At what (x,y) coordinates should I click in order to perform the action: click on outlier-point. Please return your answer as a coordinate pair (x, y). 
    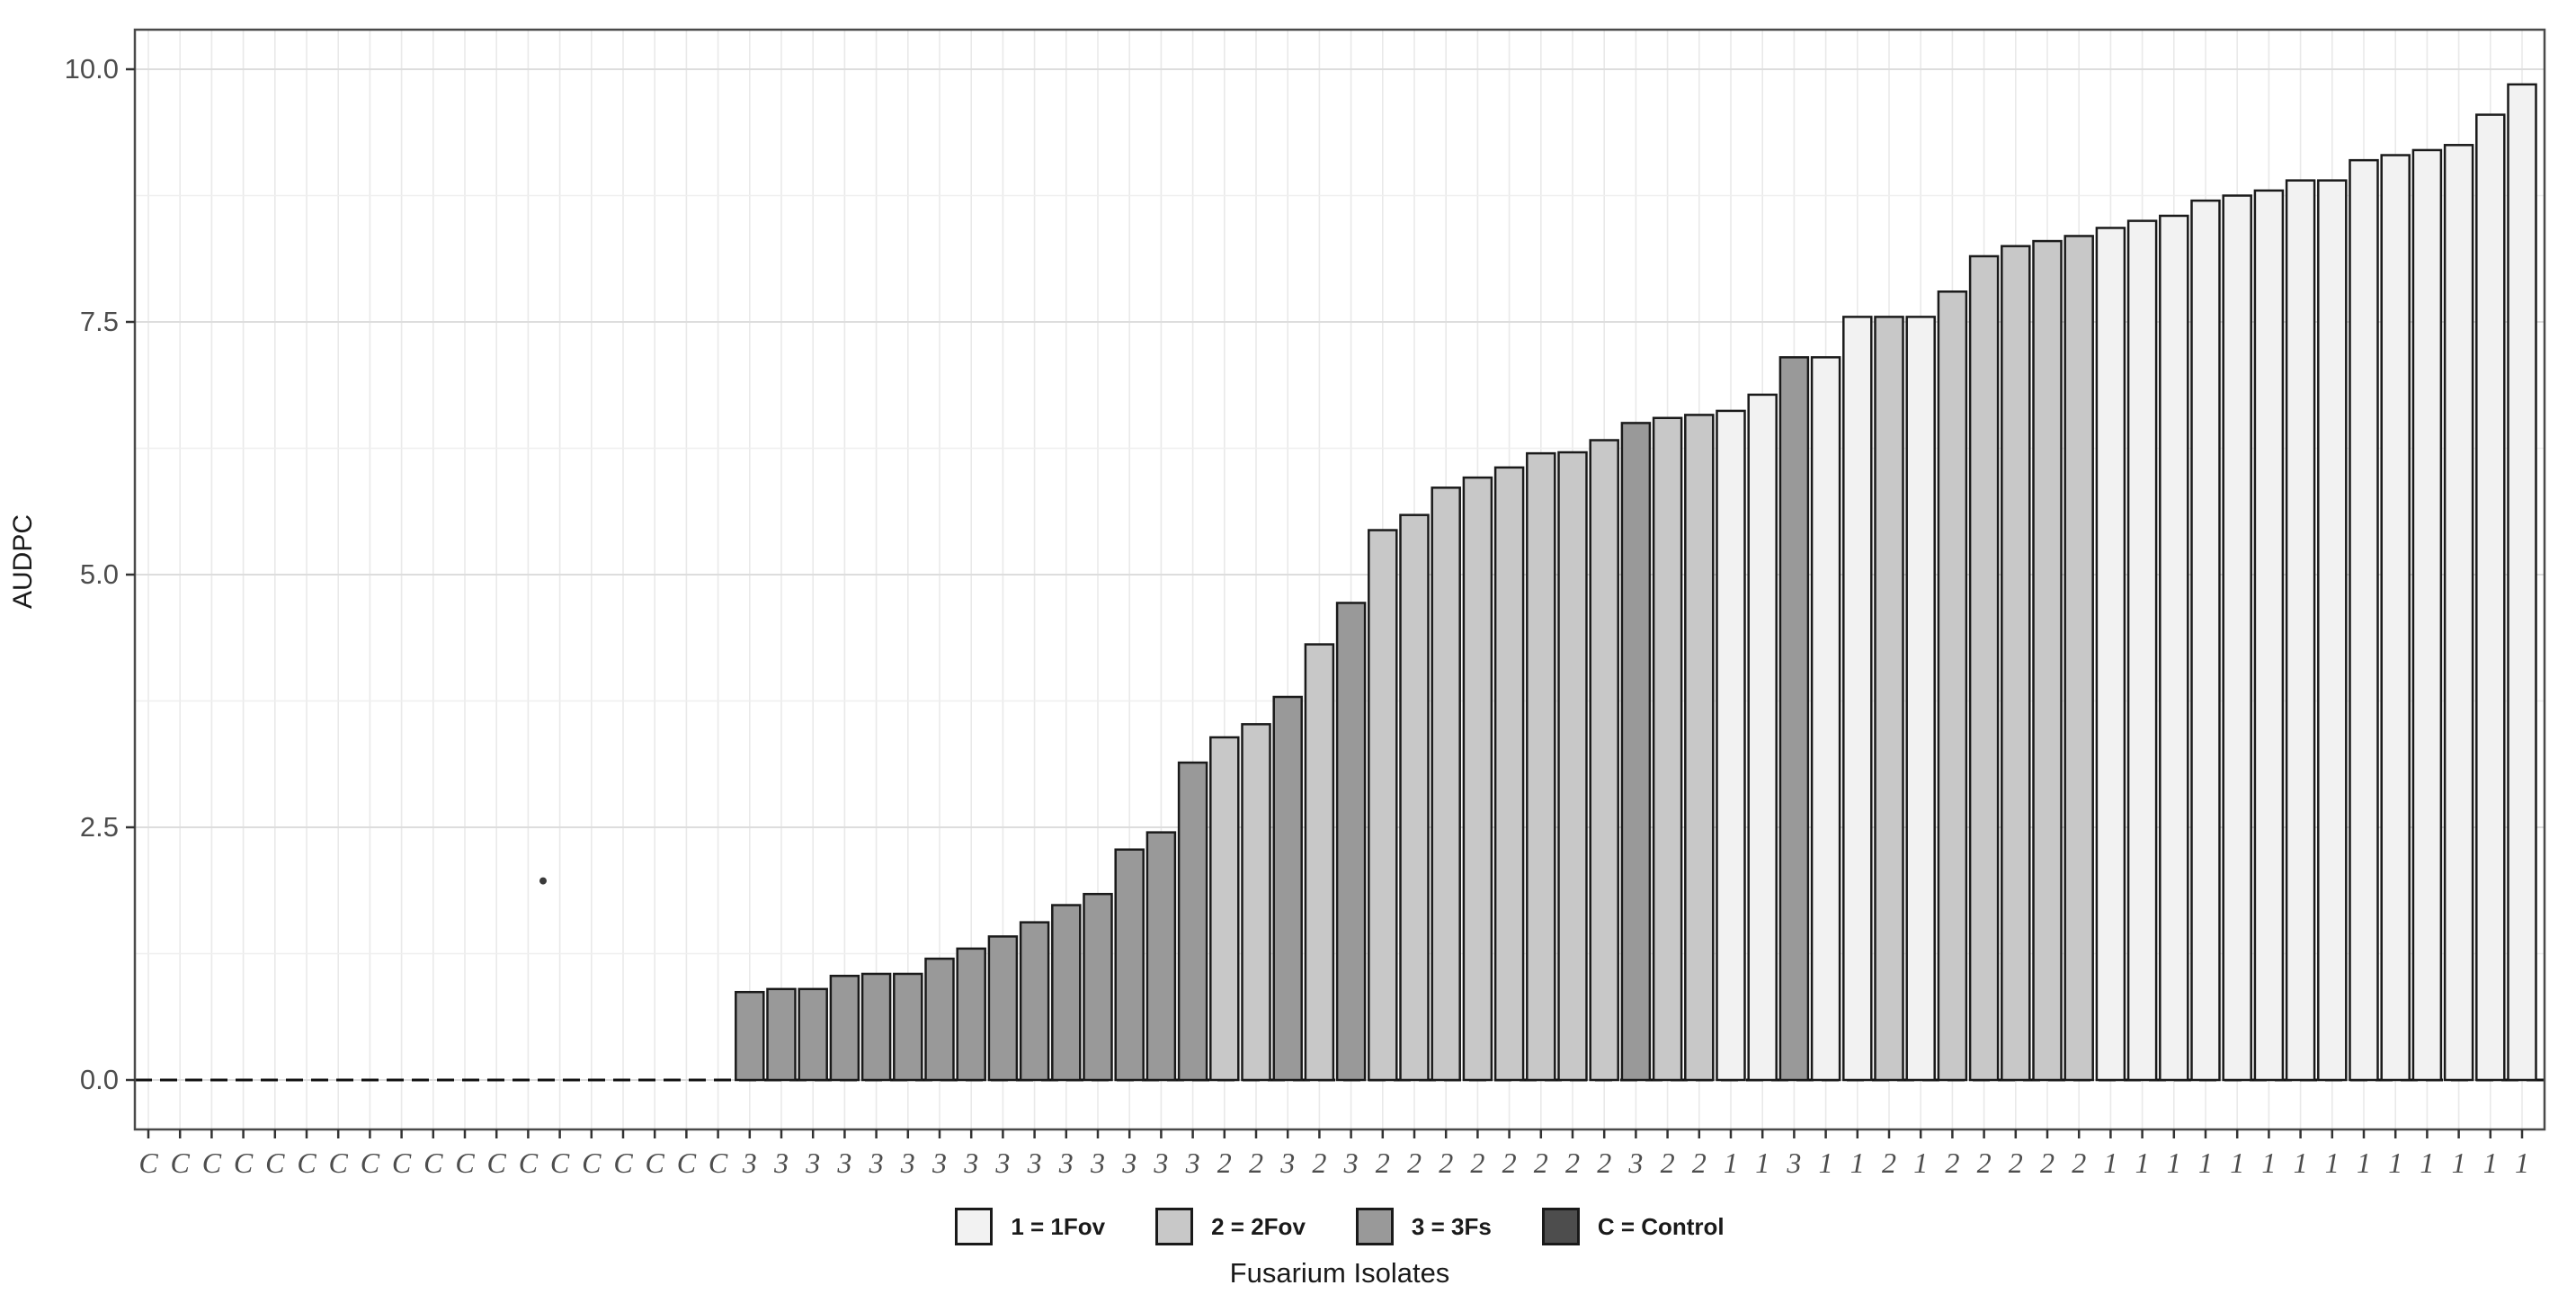
    Looking at the image, I should click on (543, 881).